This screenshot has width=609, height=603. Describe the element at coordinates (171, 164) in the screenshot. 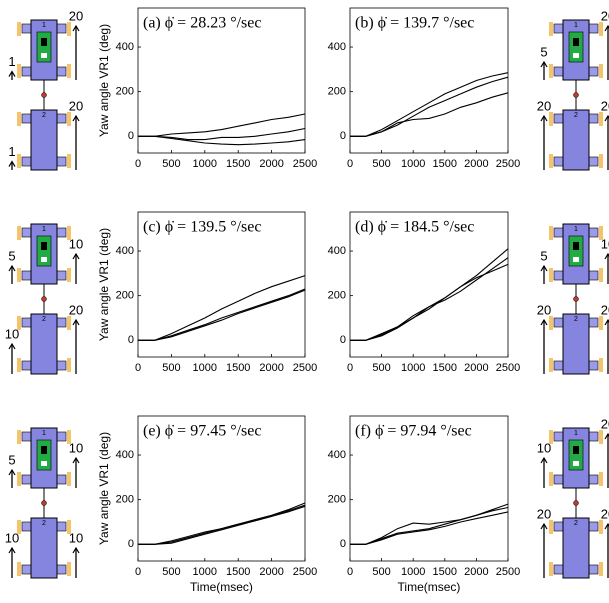

I see `x-tick-label: 500` at that location.